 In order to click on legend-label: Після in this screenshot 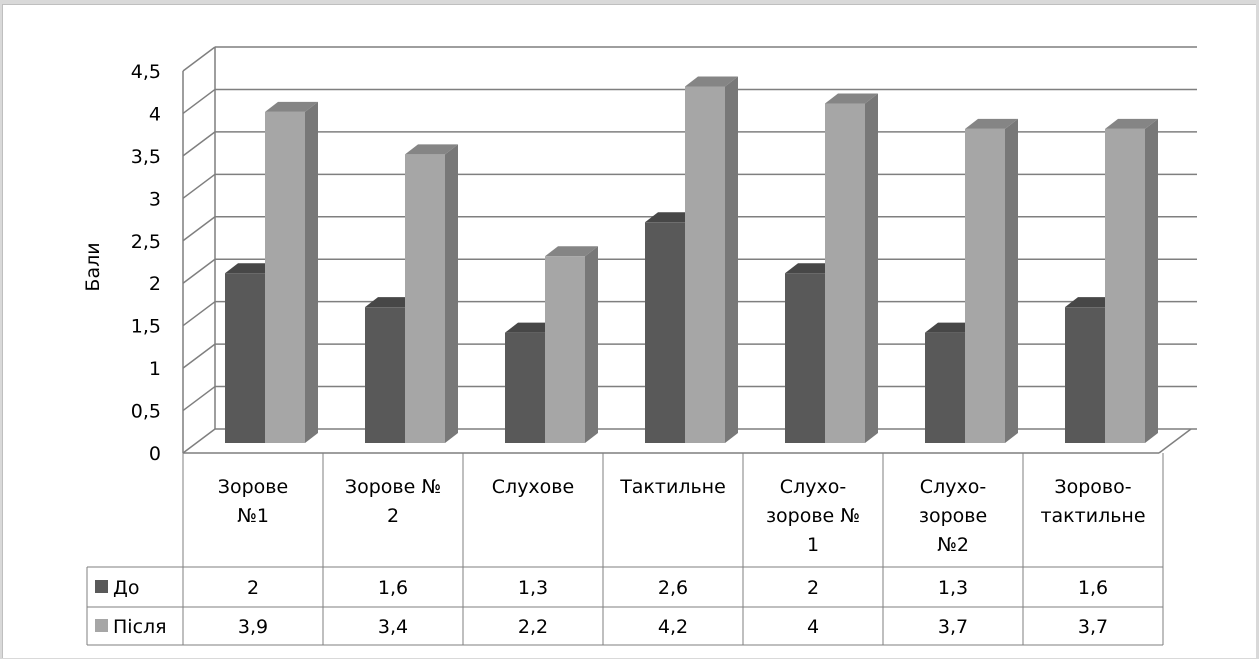, I will do `click(140, 627)`.